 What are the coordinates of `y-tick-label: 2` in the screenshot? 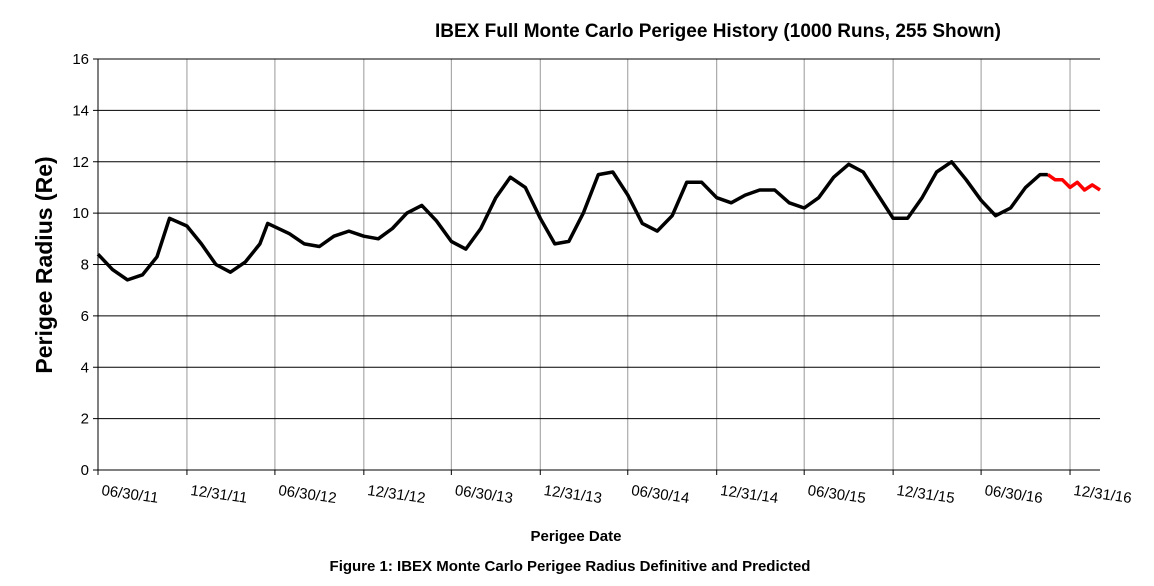 It's located at (85, 419).